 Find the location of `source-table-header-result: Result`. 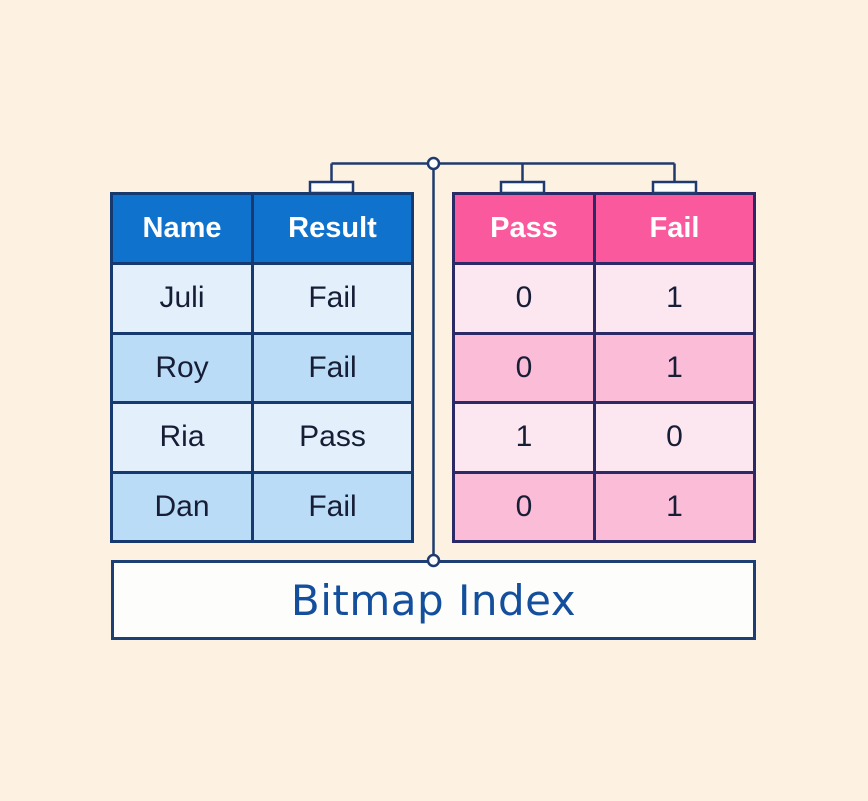

source-table-header-result: Result is located at coordinates (331, 228).